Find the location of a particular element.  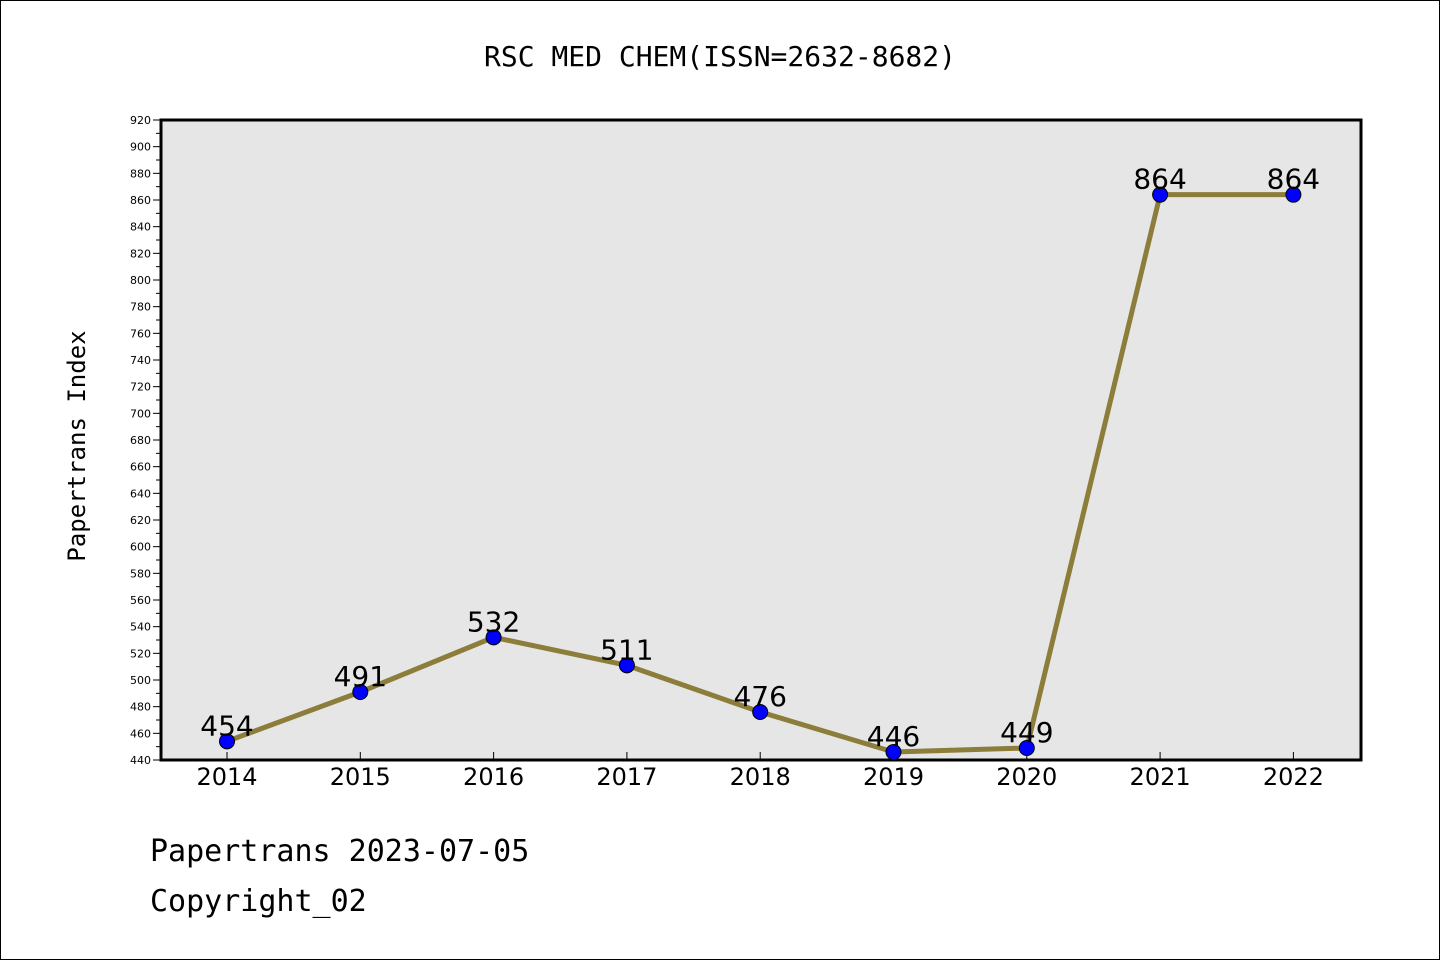

y-tick-label: 860 is located at coordinates (140, 200).